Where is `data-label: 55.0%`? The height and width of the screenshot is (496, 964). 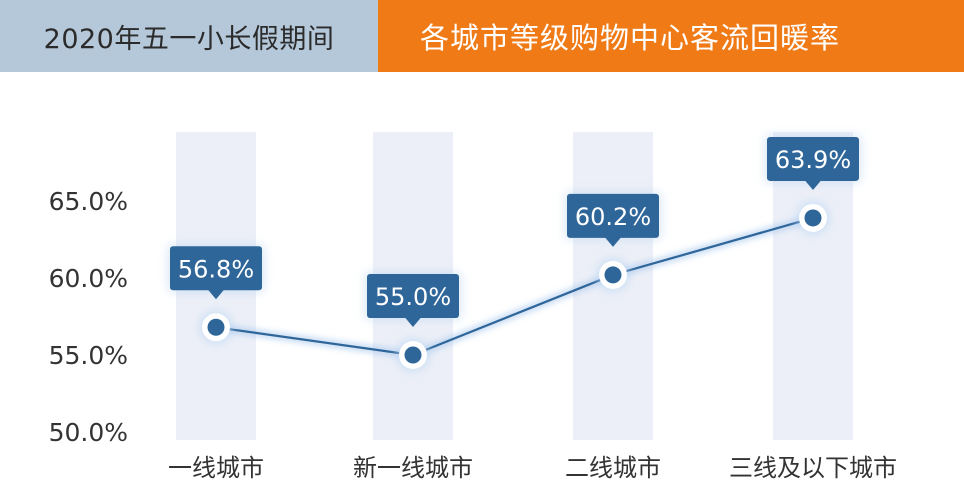
data-label: 55.0% is located at coordinates (413, 297).